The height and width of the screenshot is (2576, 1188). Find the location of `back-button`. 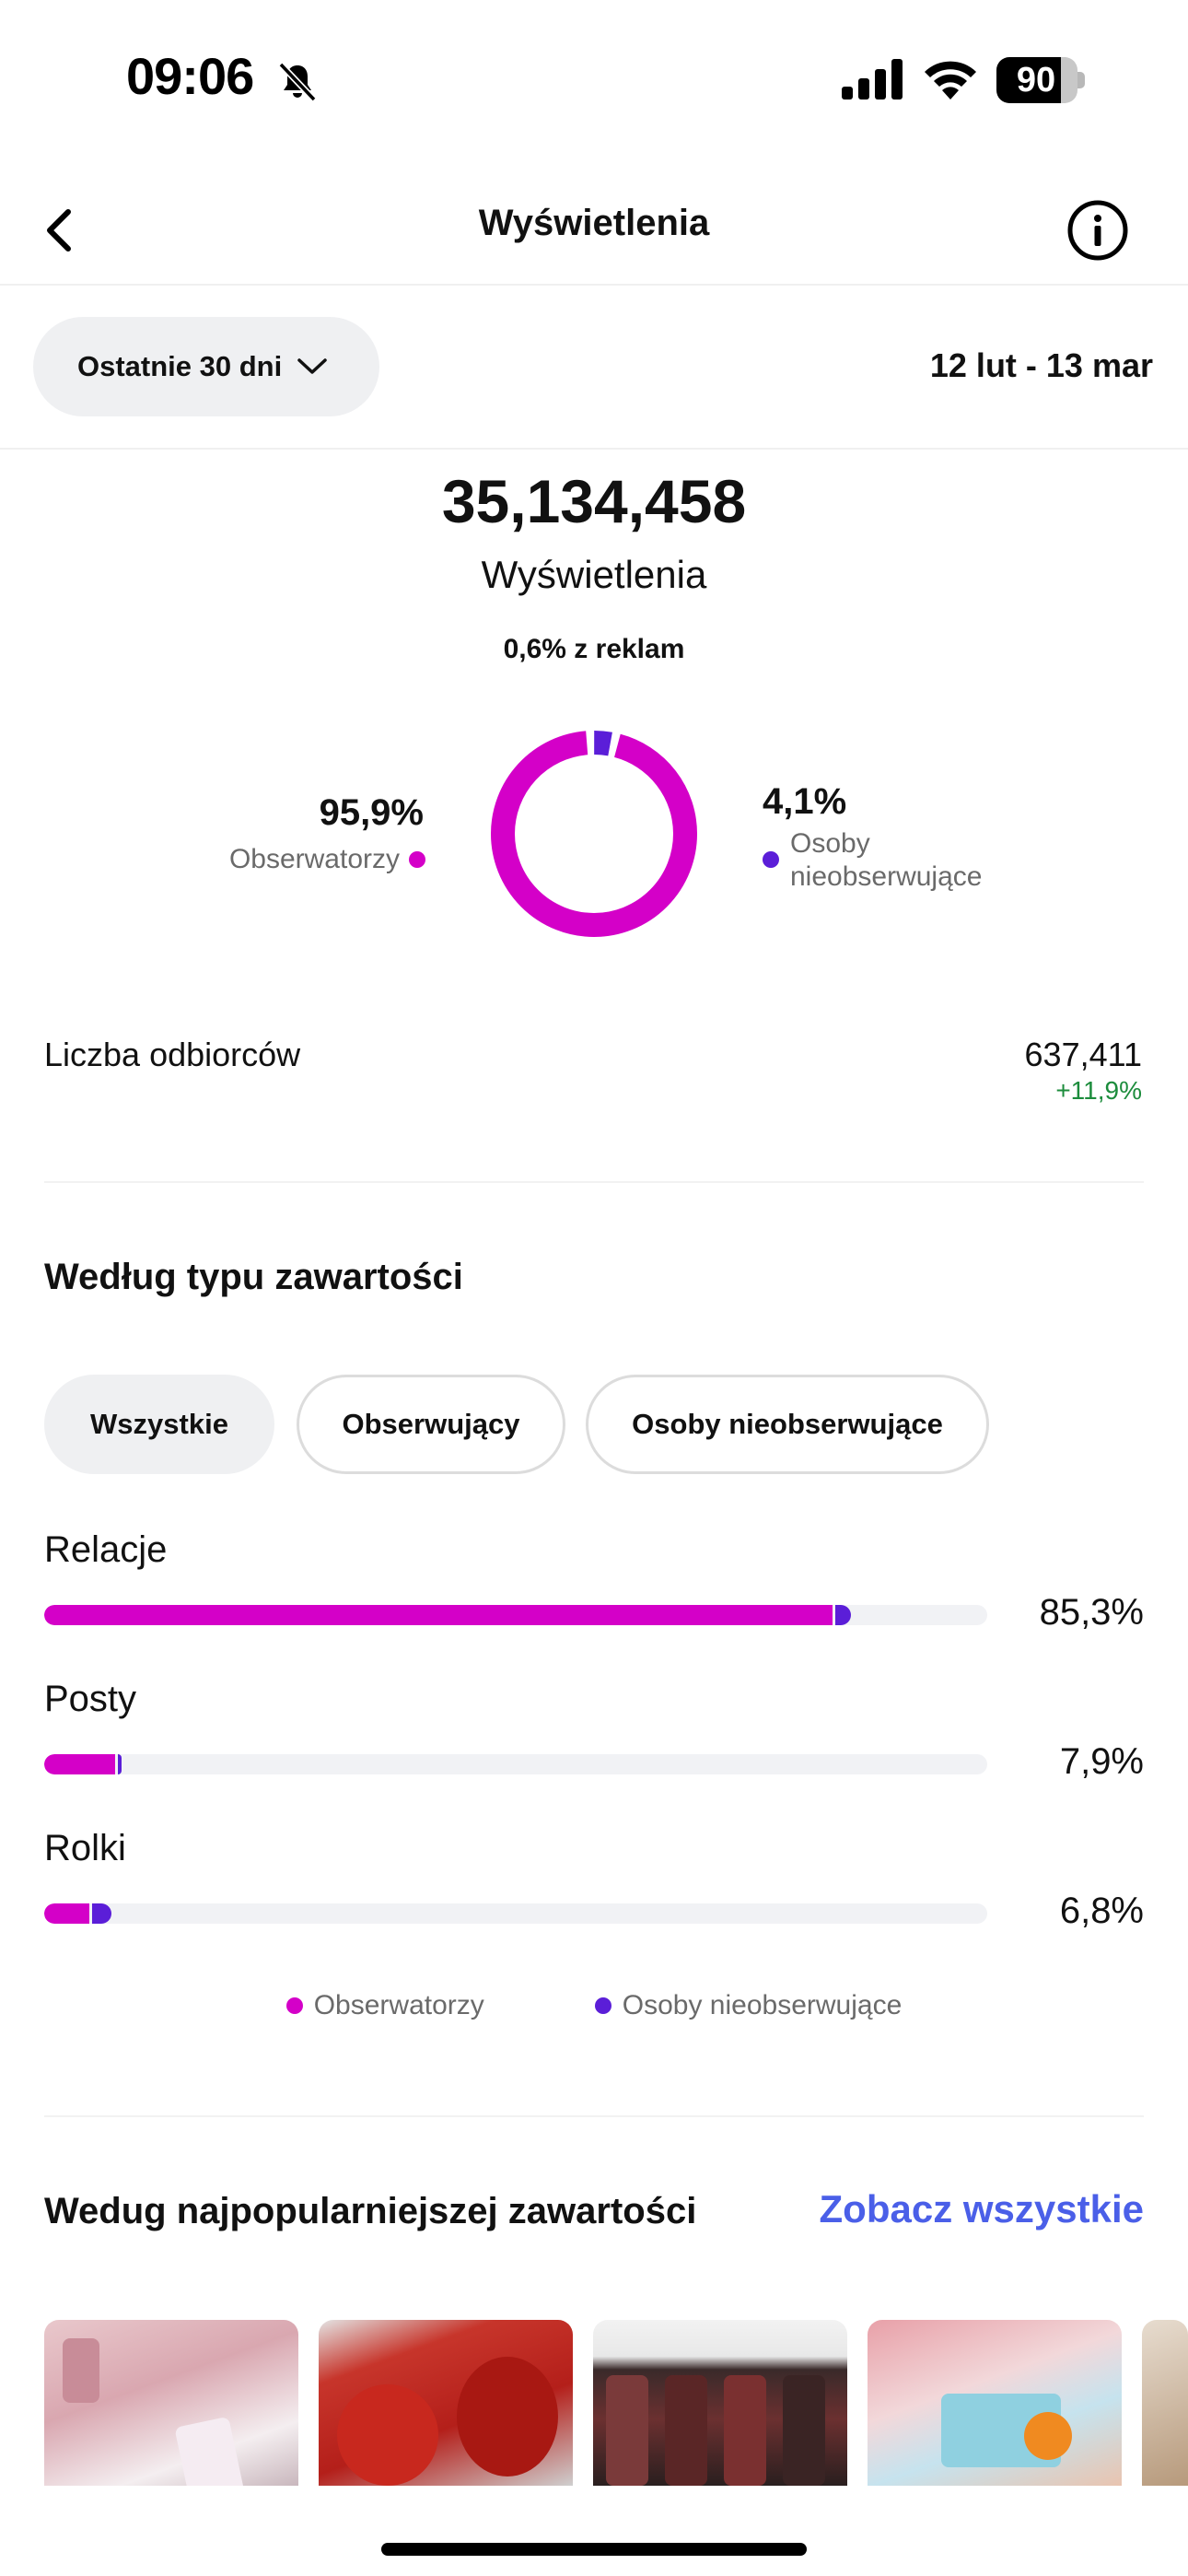

back-button is located at coordinates (64, 230).